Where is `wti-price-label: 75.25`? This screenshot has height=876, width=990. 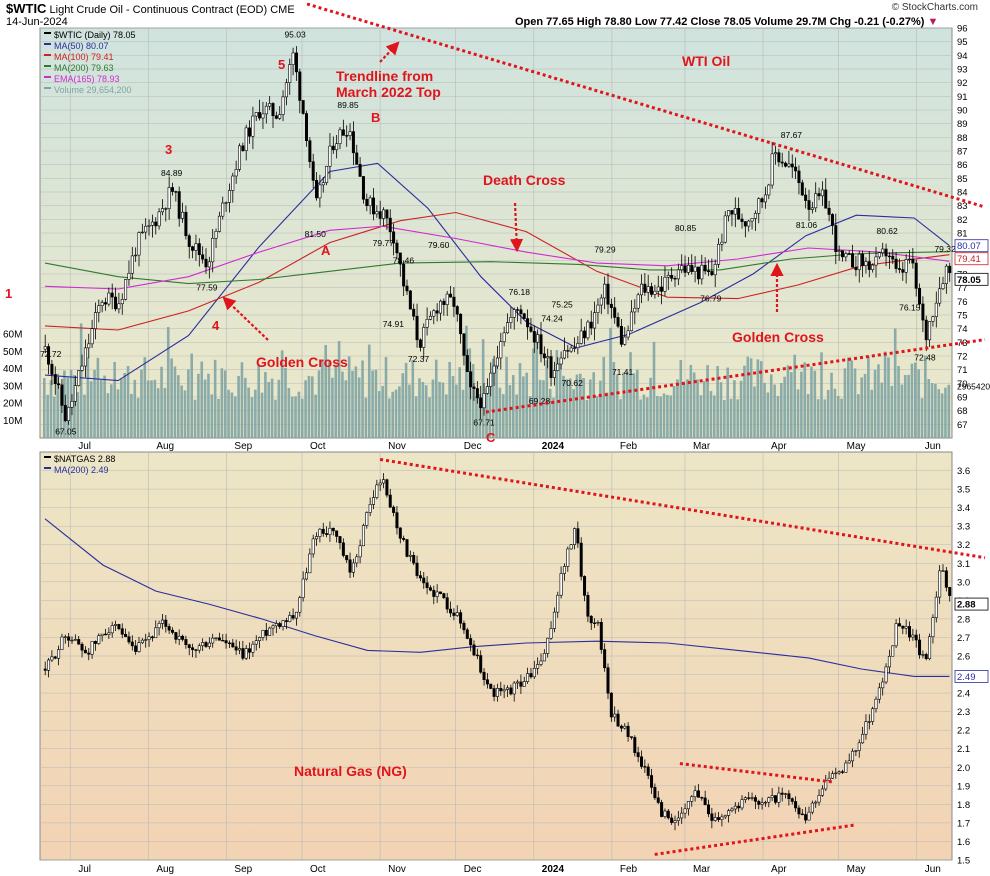
wti-price-label: 75.25 is located at coordinates (563, 305).